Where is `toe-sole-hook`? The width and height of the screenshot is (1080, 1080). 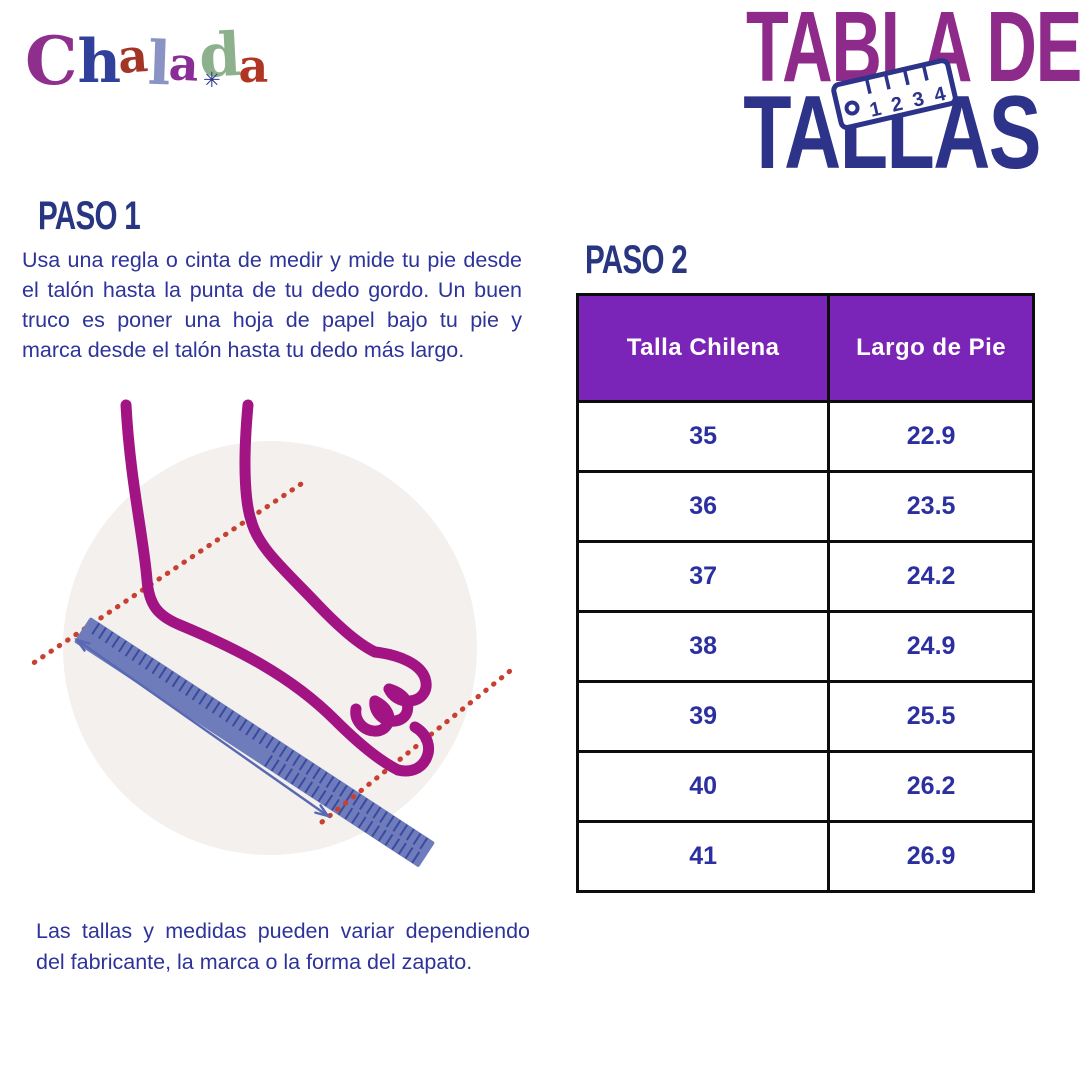 toe-sole-hook is located at coordinates (413, 749).